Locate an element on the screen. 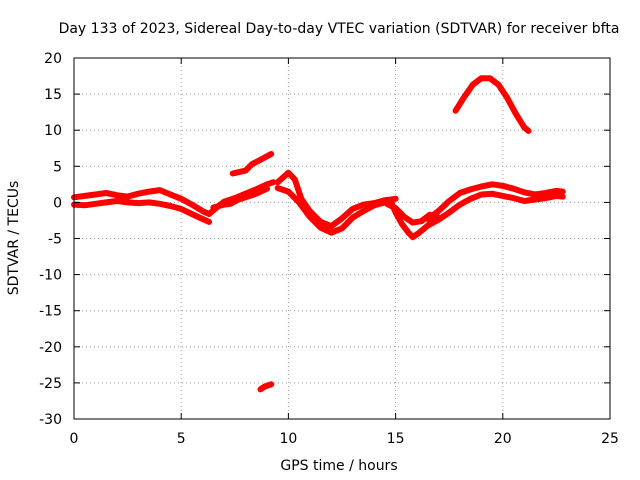  y-tick-label: -5 is located at coordinates (55, 240).